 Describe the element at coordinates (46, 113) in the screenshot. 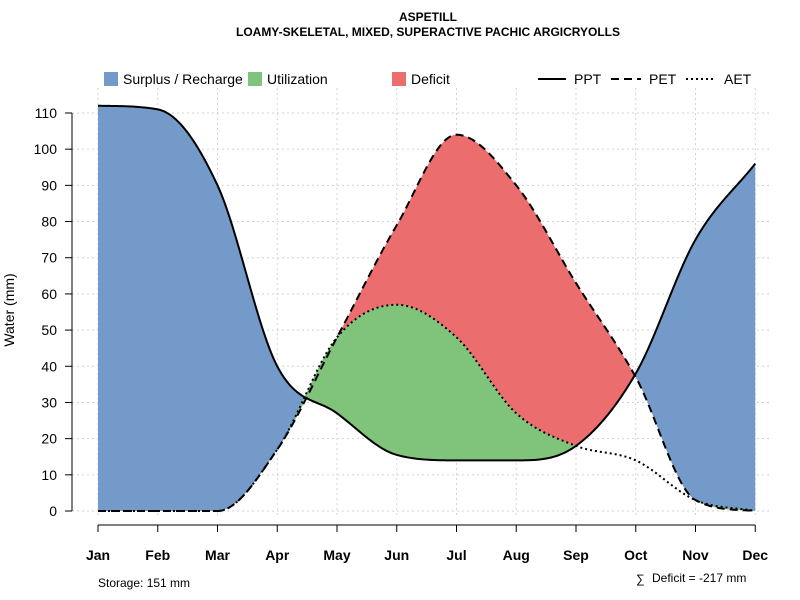

I see `y-tick-label: 110` at that location.